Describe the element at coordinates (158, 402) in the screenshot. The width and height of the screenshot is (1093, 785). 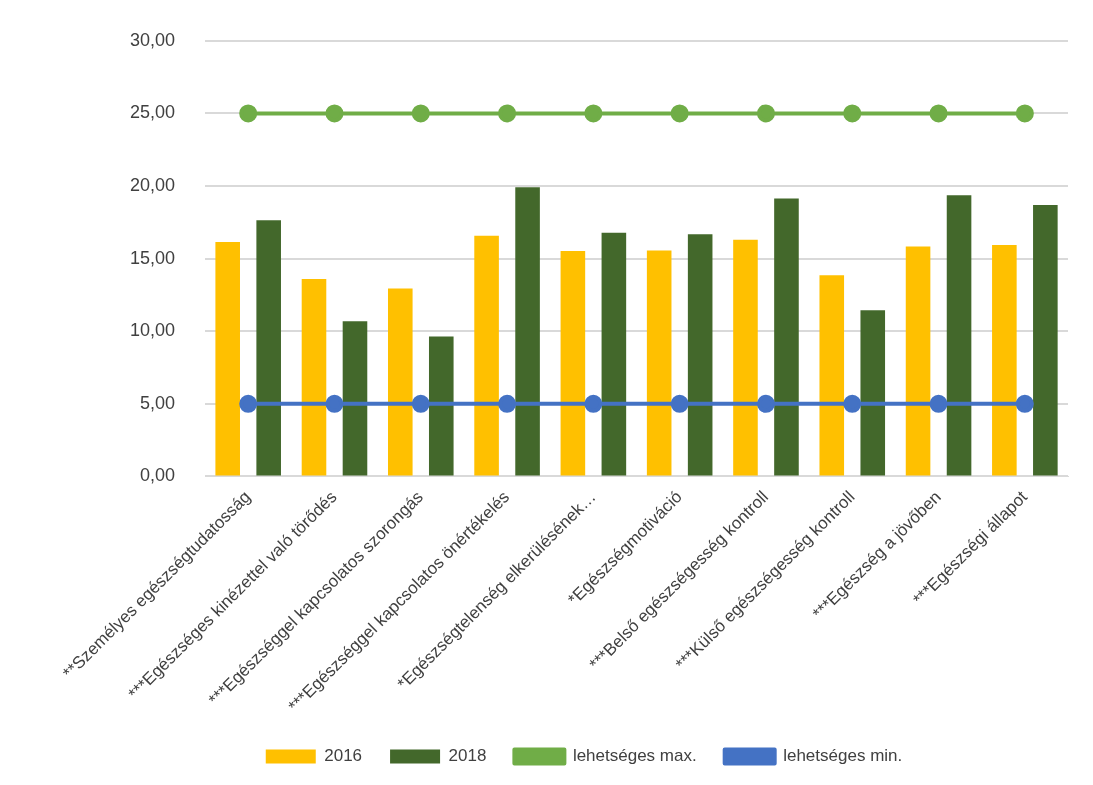
I see `y-tick-label: 5,00` at that location.